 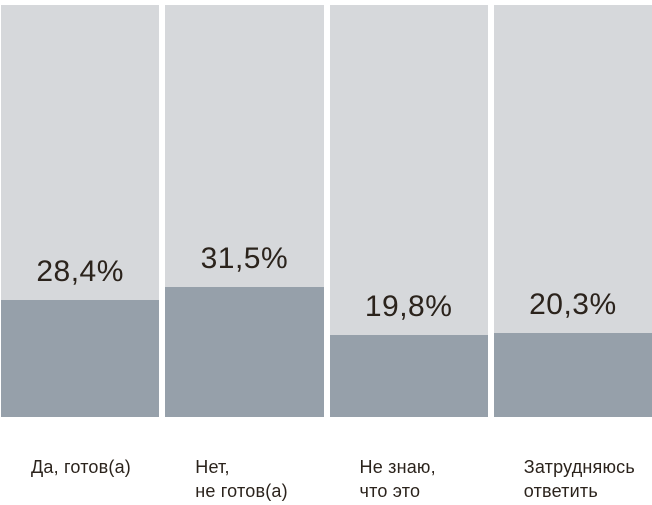 What do you see at coordinates (409, 479) in the screenshot?
I see `category-label-3: Не знаю, что это` at bounding box center [409, 479].